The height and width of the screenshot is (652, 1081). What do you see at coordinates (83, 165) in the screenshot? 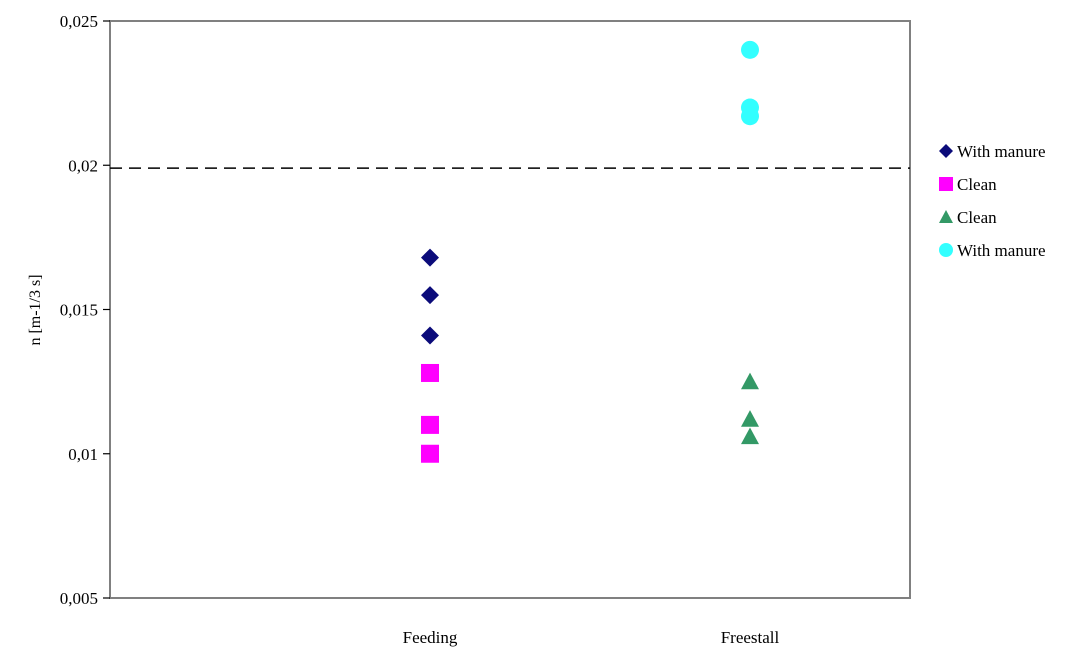
I see `y-tick-label: 0,02` at bounding box center [83, 165].